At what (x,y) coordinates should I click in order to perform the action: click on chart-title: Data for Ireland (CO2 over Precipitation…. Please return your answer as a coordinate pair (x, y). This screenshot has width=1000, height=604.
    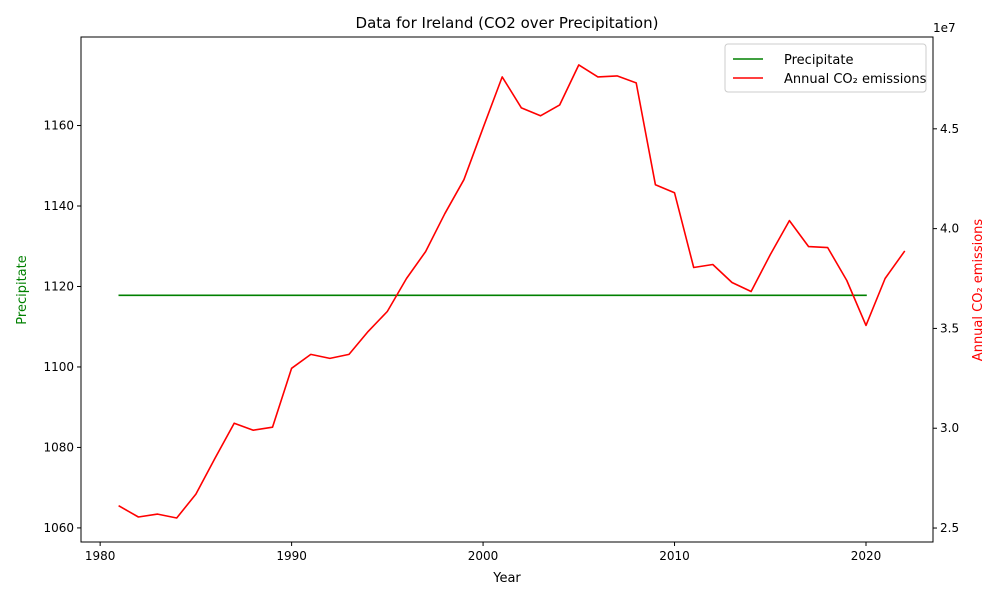
    Looking at the image, I should click on (507, 23).